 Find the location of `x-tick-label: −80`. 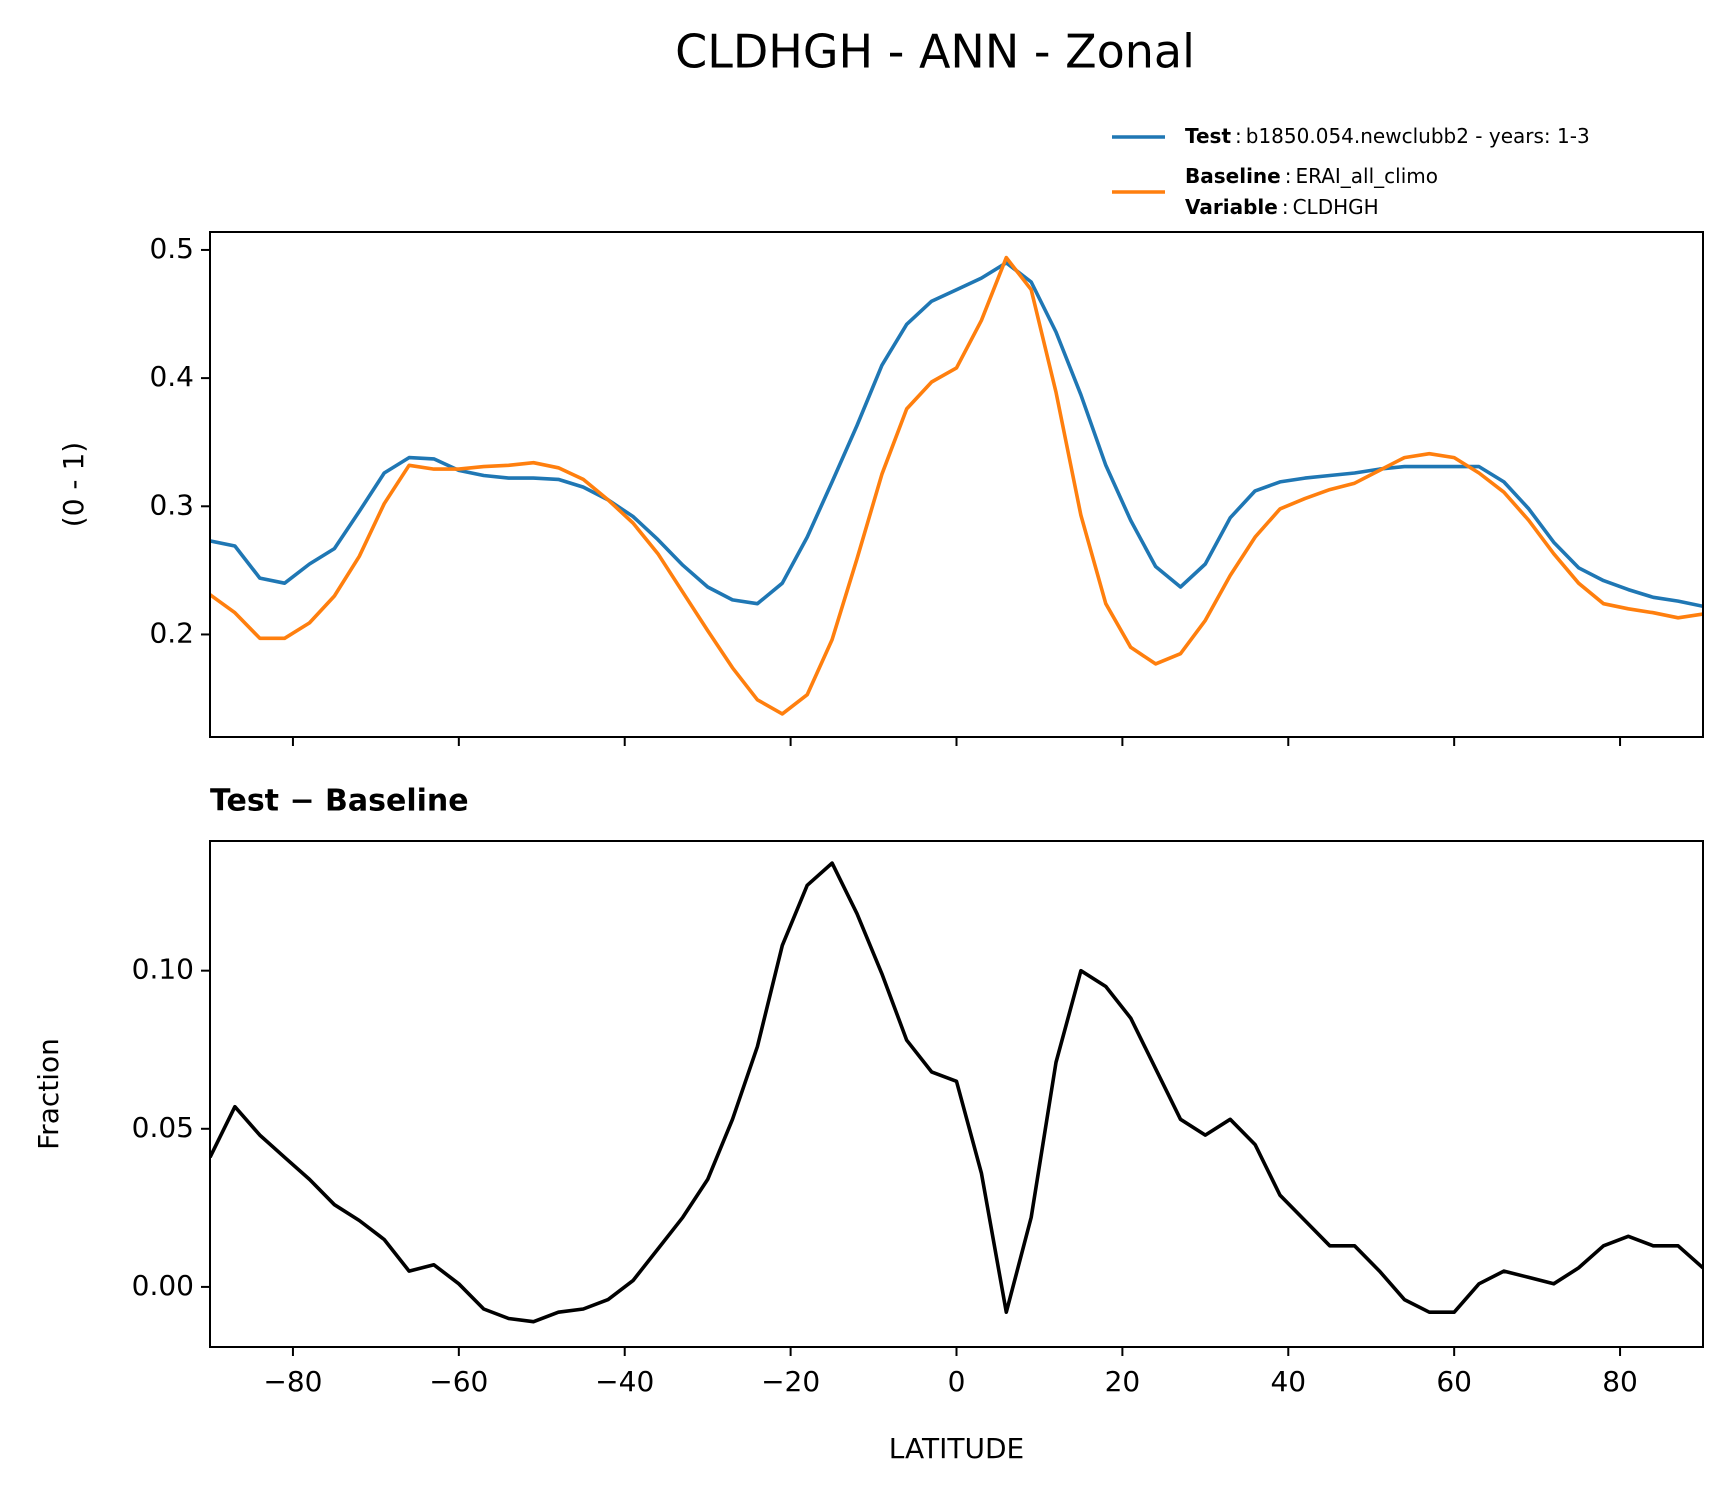

x-tick-label: −80 is located at coordinates (292, 1381).